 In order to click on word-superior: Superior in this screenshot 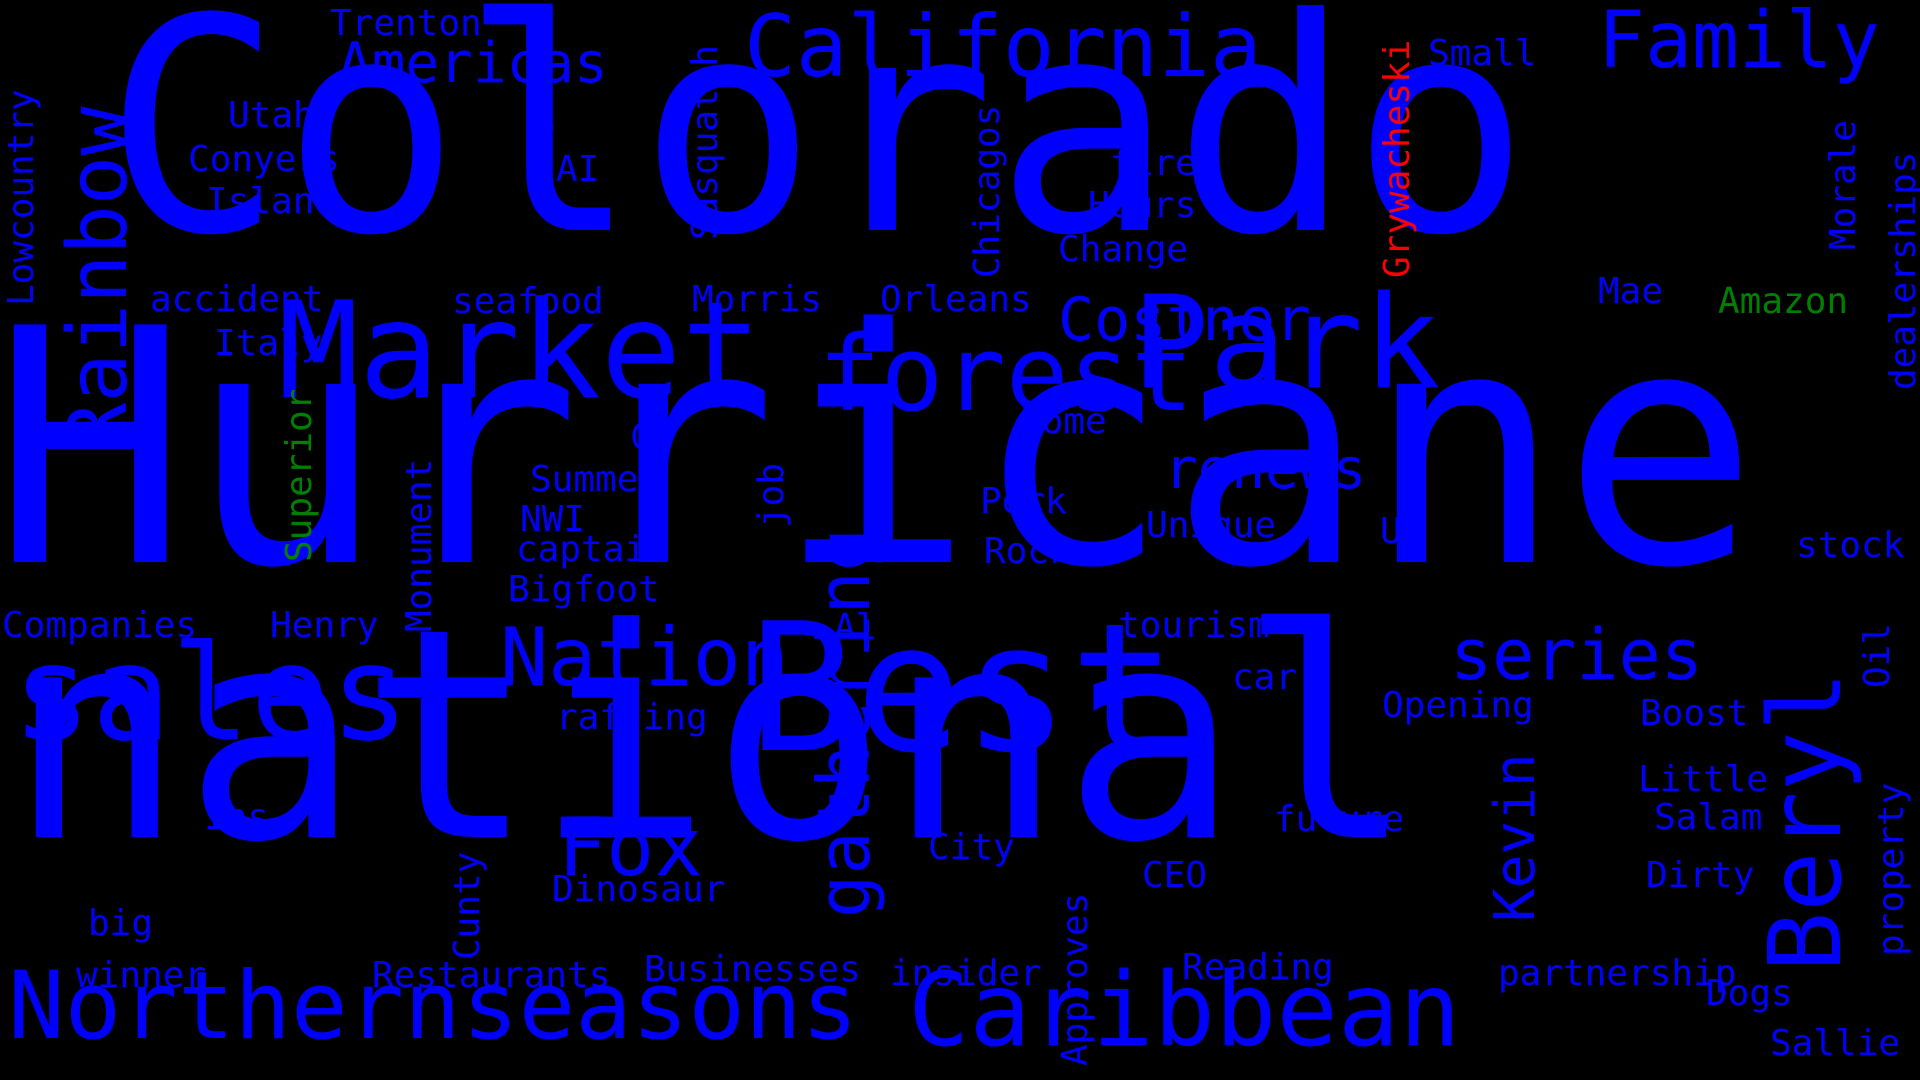, I will do `click(299, 475)`.